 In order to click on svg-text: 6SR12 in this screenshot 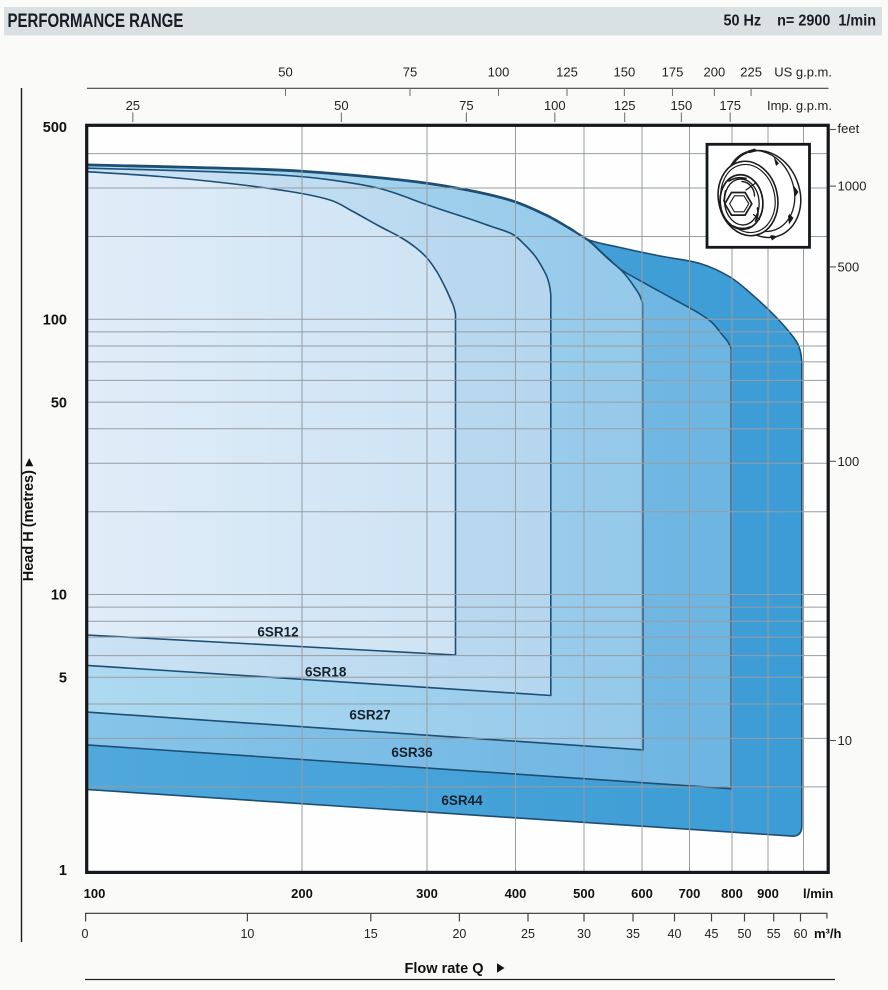, I will do `click(277, 632)`.